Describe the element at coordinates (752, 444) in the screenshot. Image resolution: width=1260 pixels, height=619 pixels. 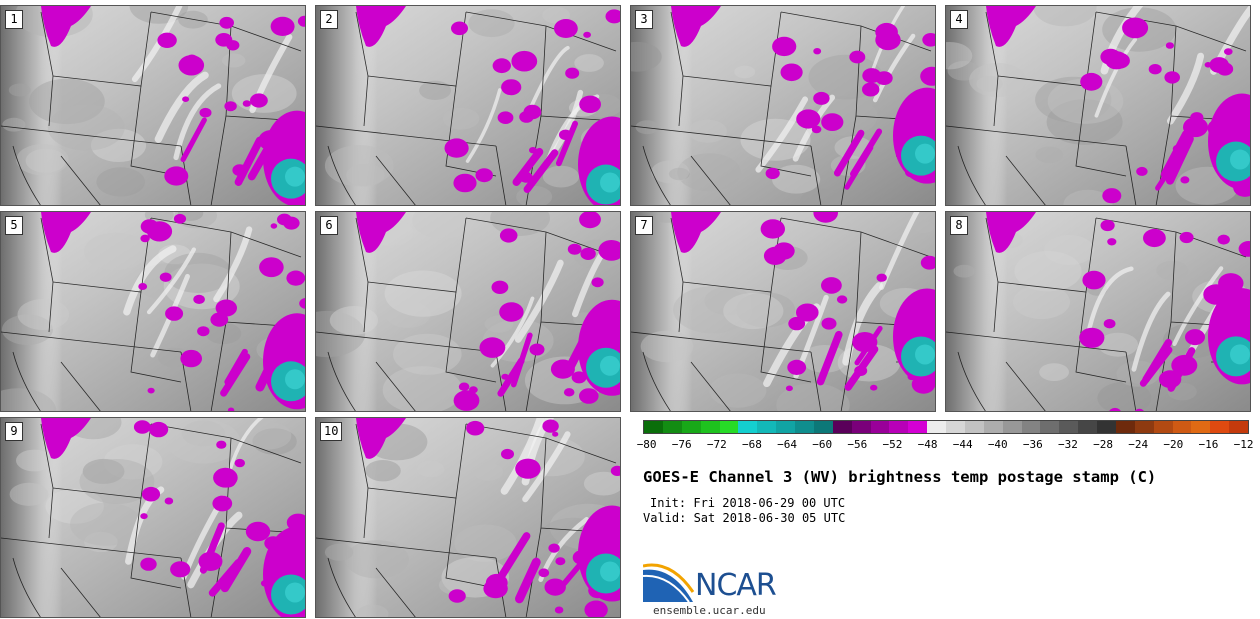
I see `colorbar-tick-label: −68` at that location.